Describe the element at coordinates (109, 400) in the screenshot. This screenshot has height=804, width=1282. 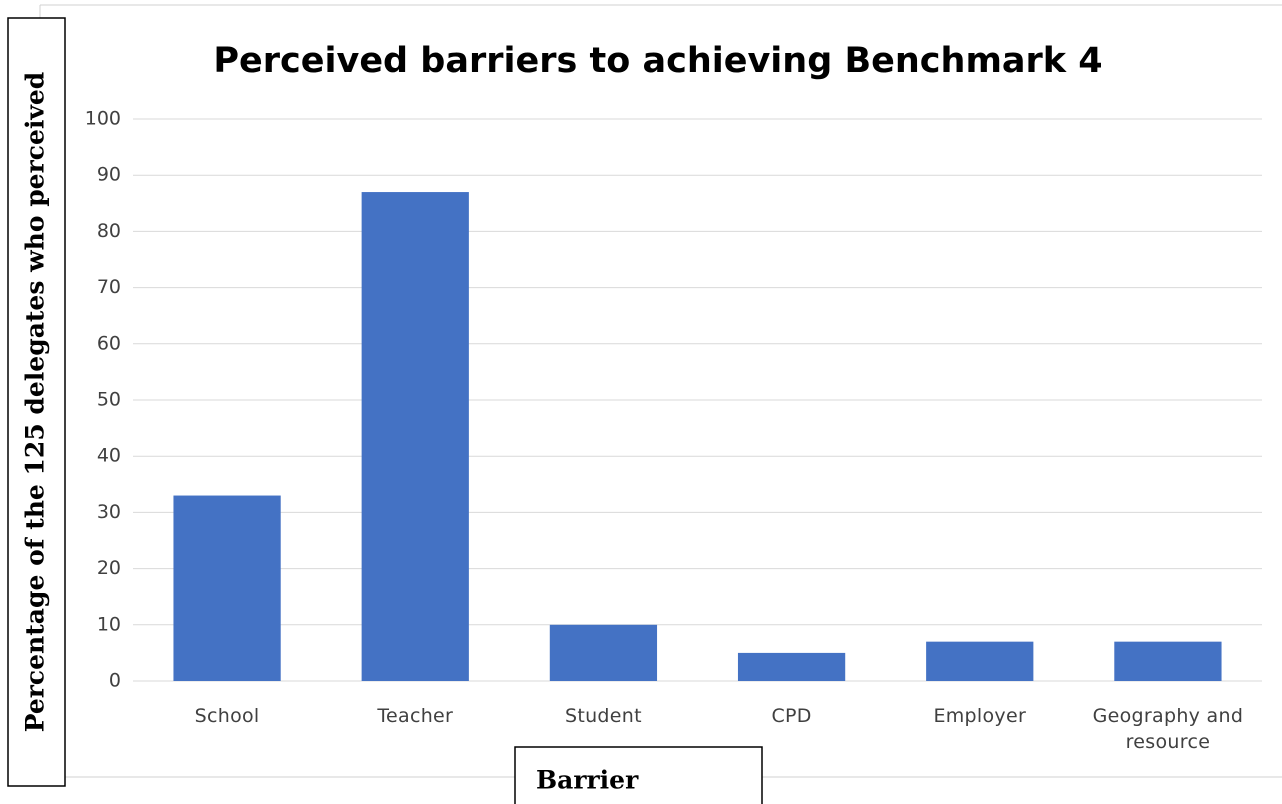
I see `y-tick-label: 50` at that location.